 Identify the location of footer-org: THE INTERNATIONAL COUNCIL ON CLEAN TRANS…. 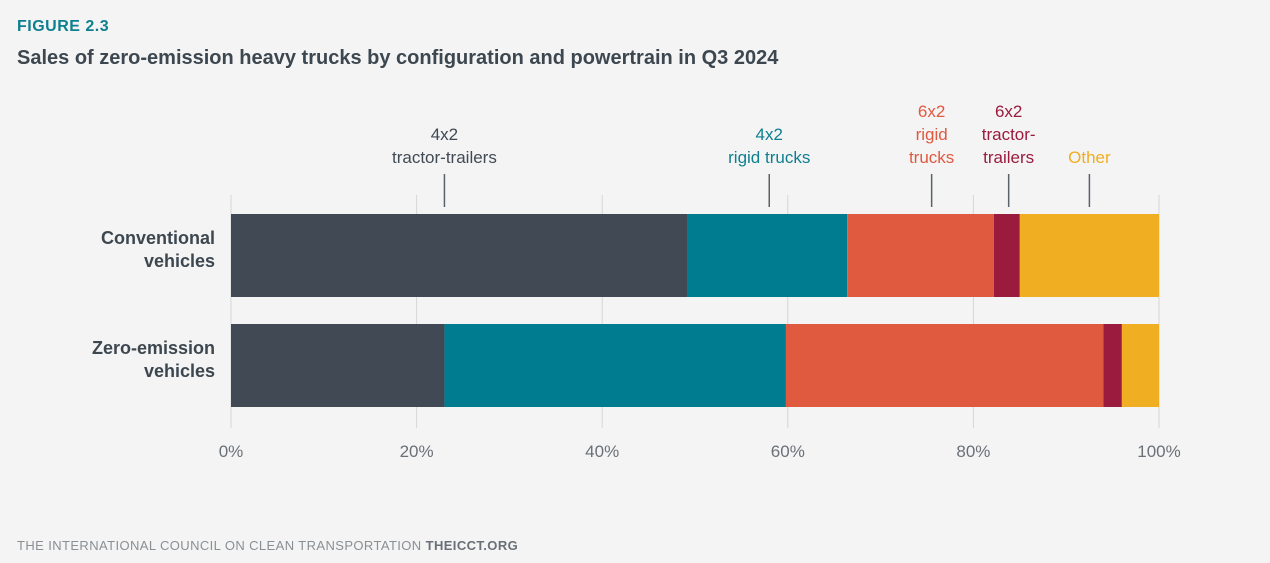
(219, 545).